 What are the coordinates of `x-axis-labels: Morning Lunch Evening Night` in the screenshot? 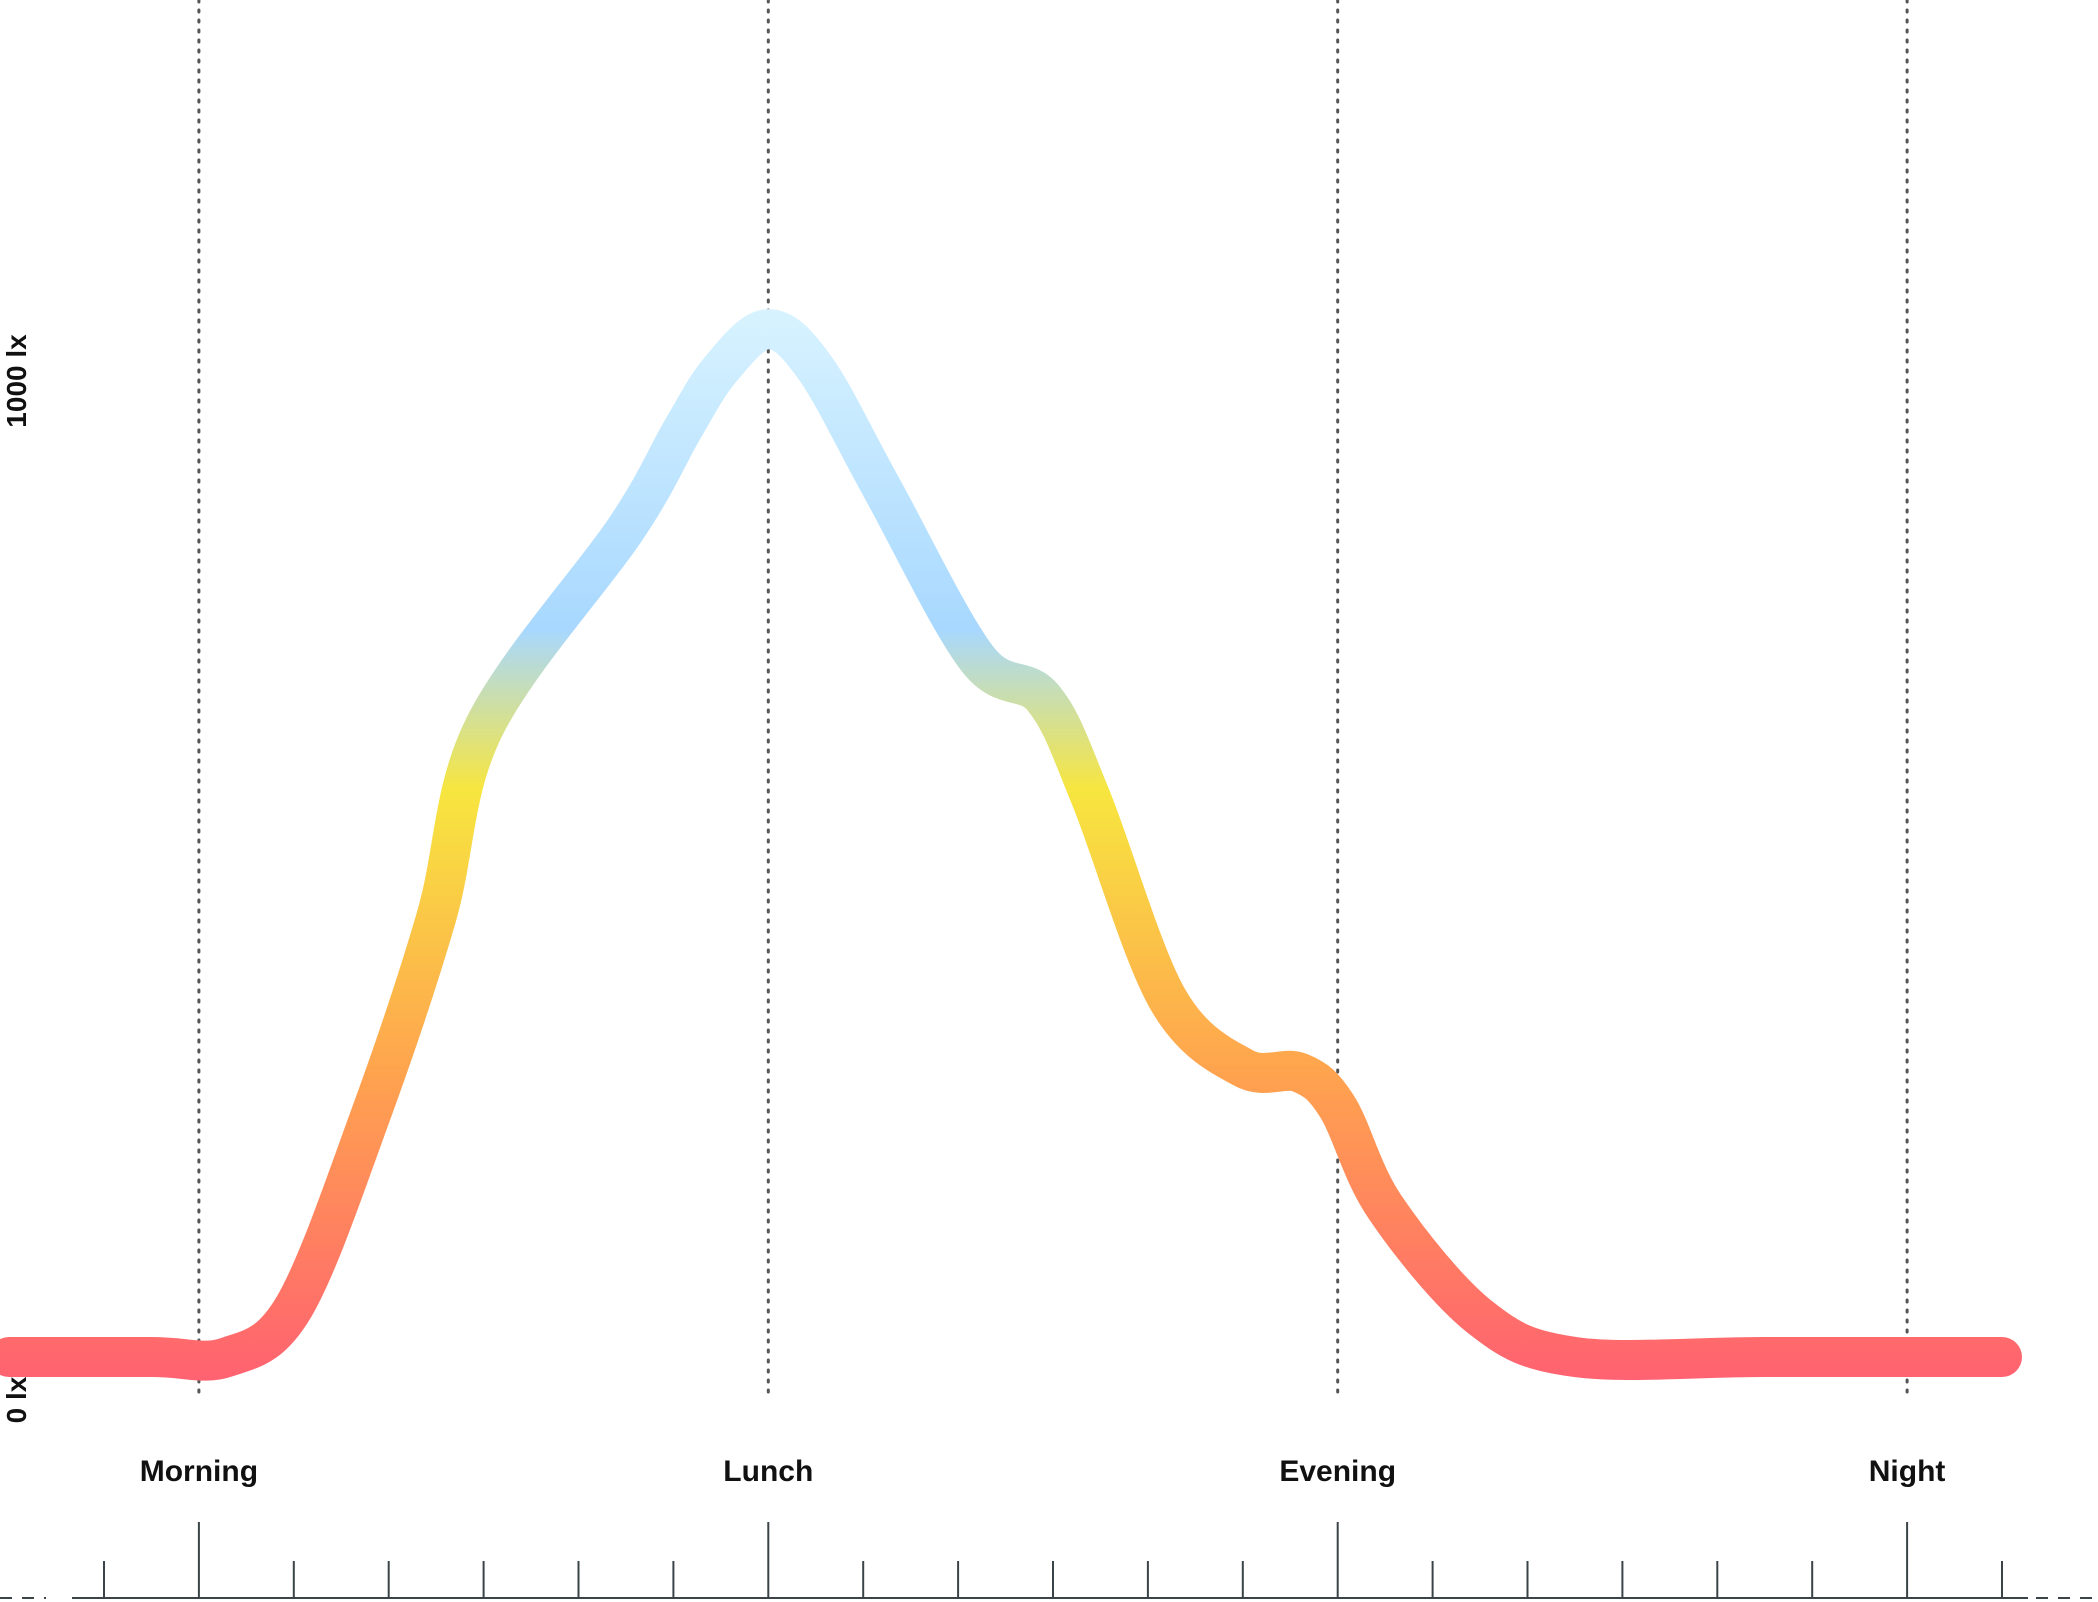 It's located at (1043, 1471).